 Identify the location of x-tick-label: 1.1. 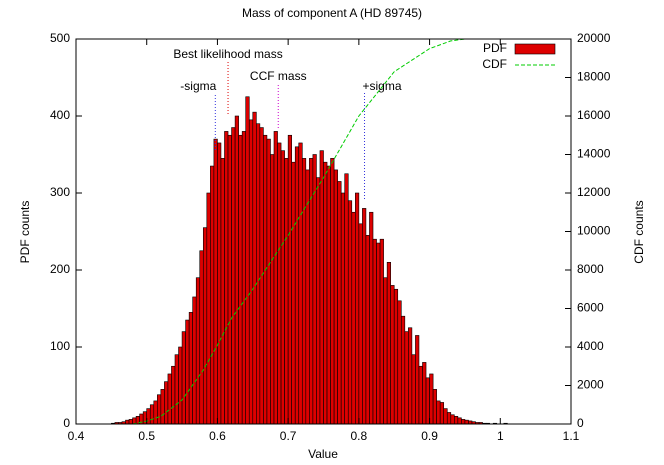
(571, 436).